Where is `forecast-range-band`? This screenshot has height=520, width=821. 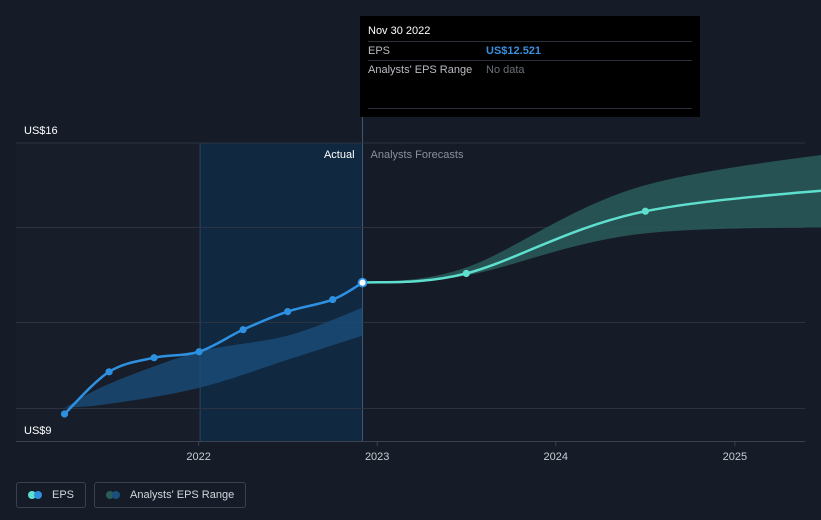
forecast-range-band is located at coordinates (591, 218).